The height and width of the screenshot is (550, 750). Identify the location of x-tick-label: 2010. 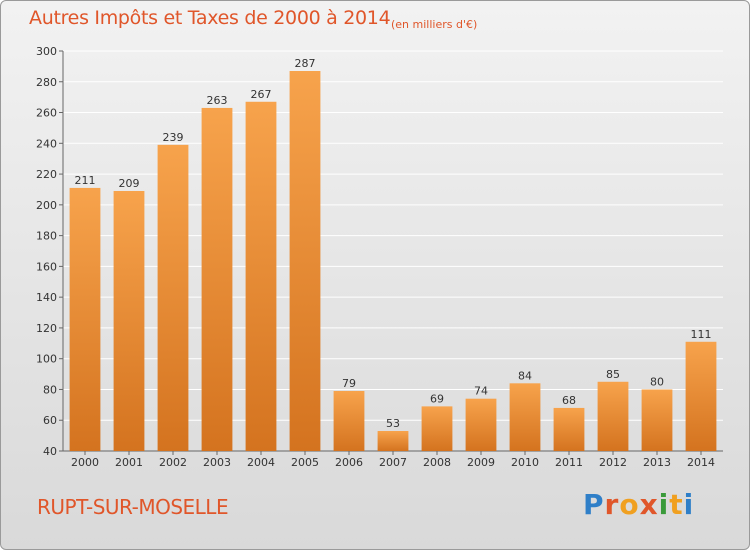
(525, 462).